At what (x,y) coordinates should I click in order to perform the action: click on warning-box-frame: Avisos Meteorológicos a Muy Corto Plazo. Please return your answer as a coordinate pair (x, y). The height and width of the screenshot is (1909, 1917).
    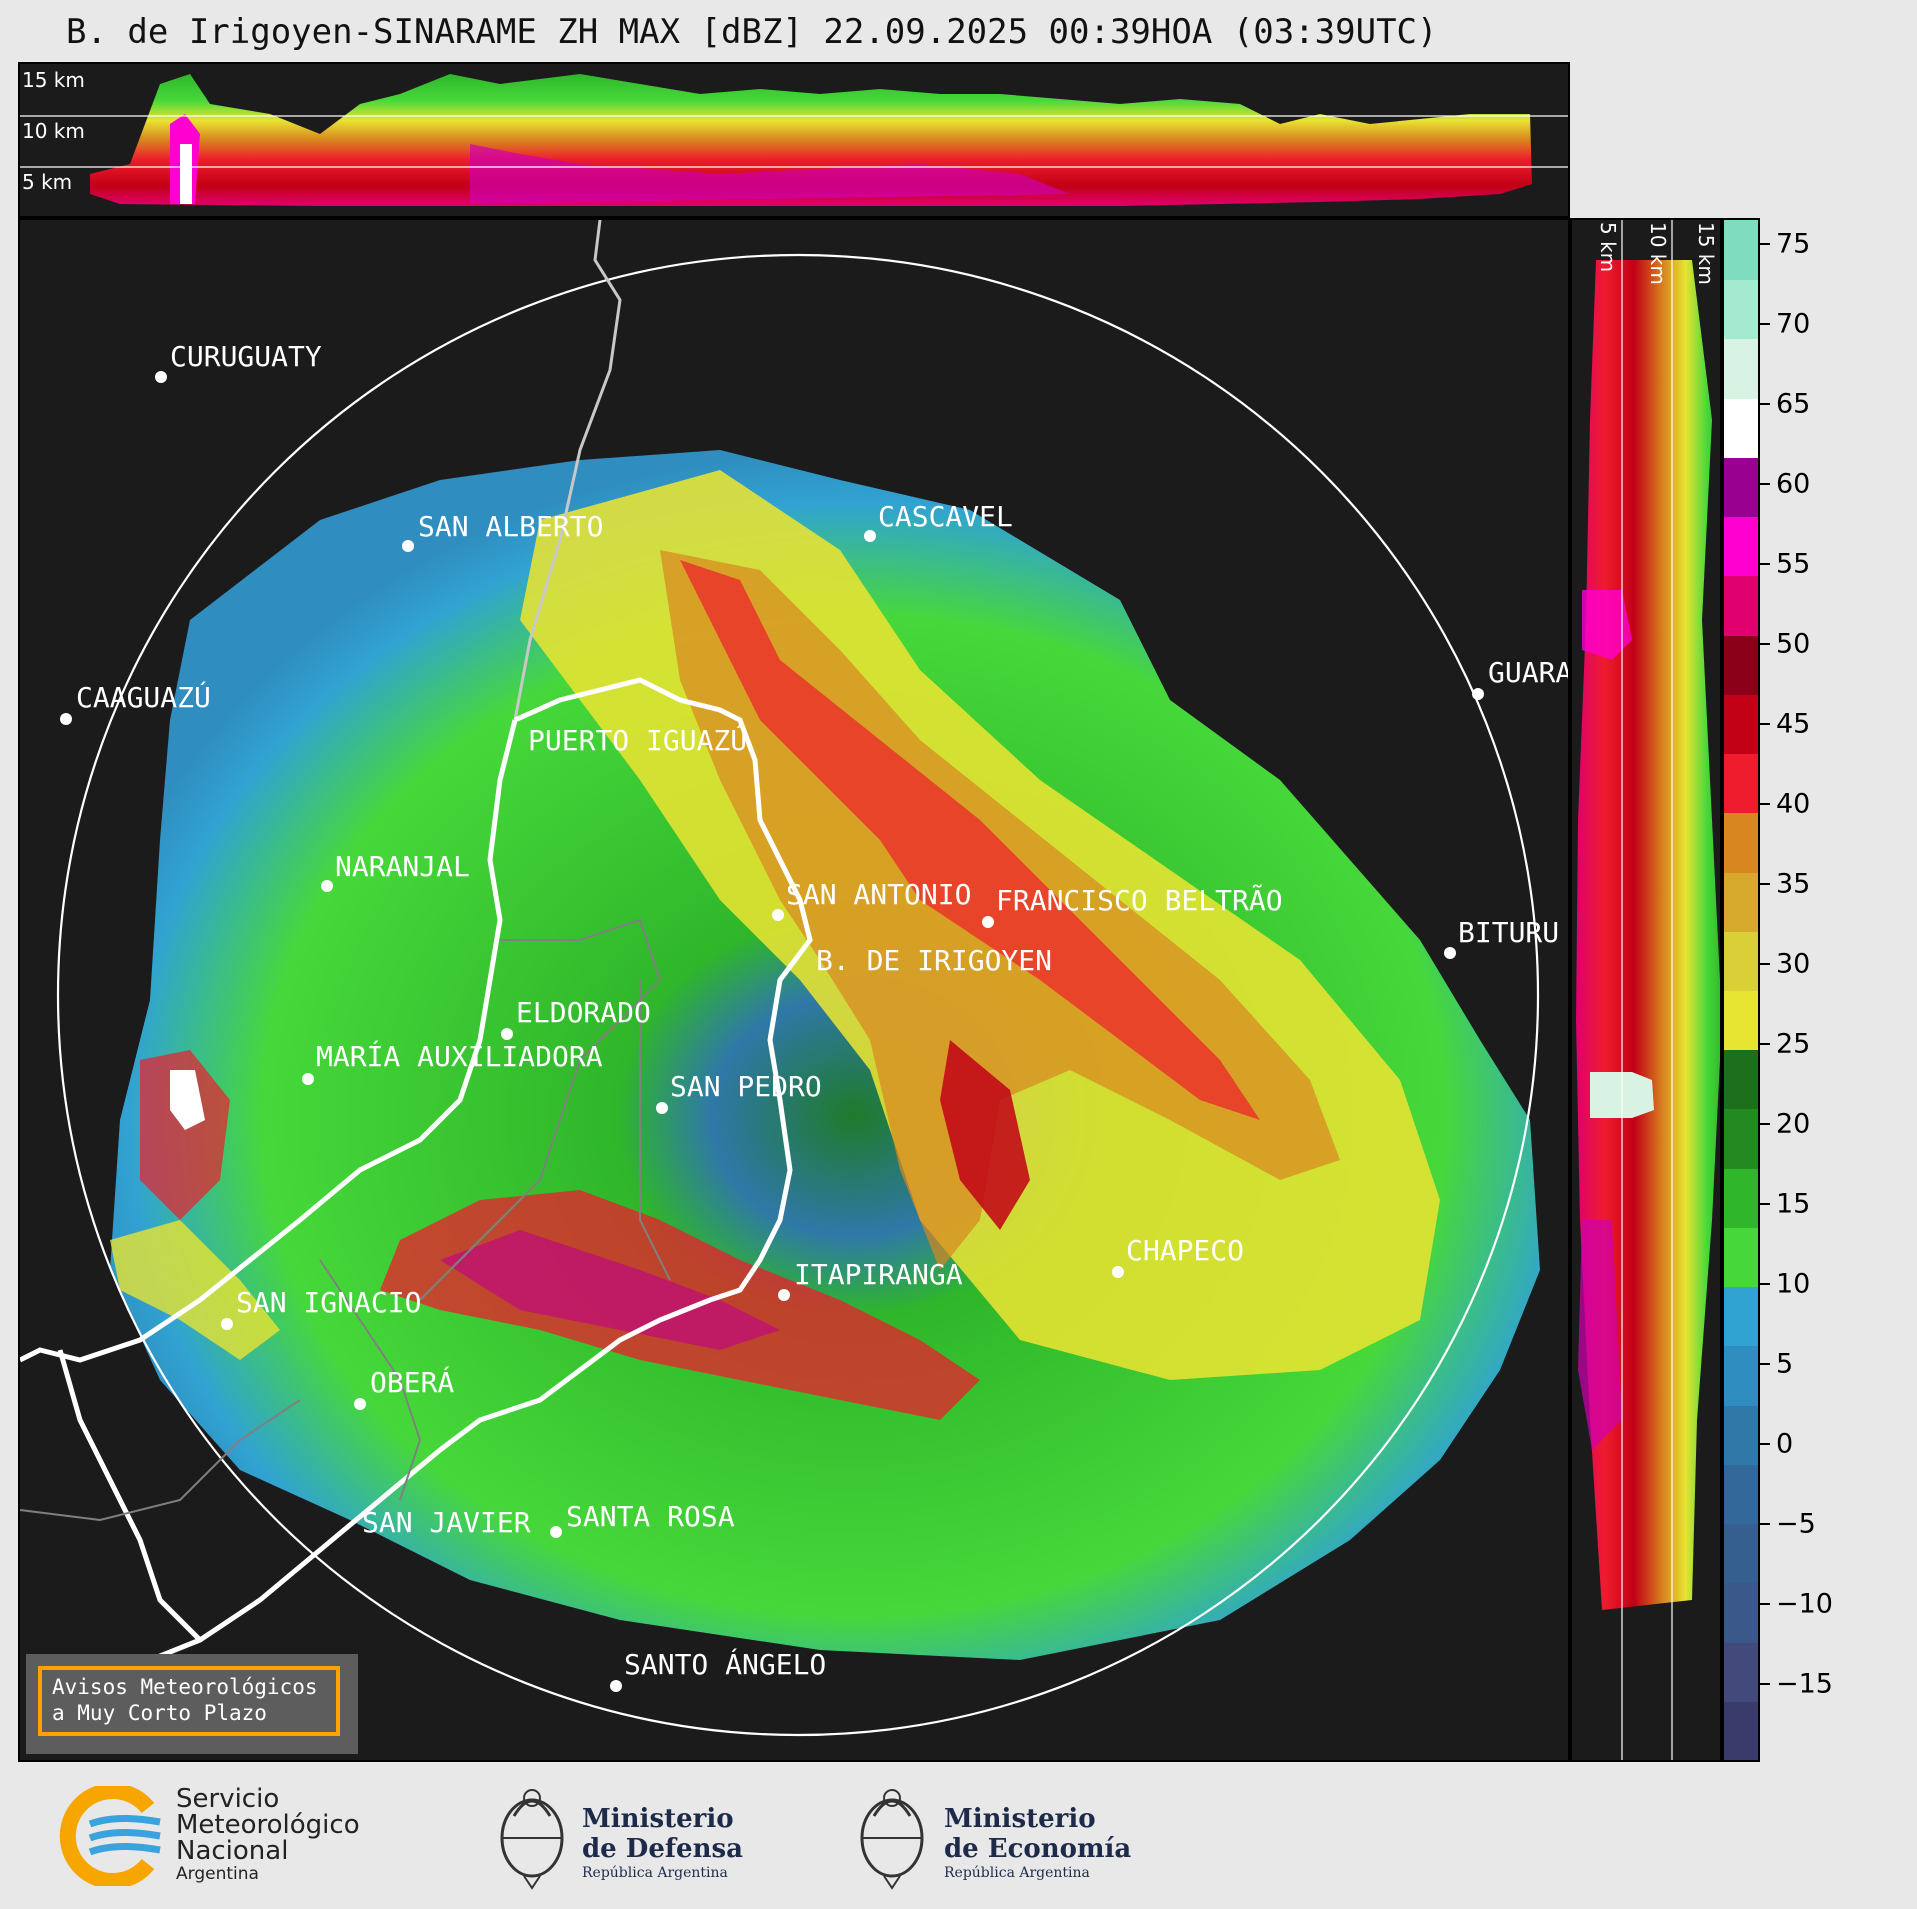
    Looking at the image, I should click on (189, 1701).